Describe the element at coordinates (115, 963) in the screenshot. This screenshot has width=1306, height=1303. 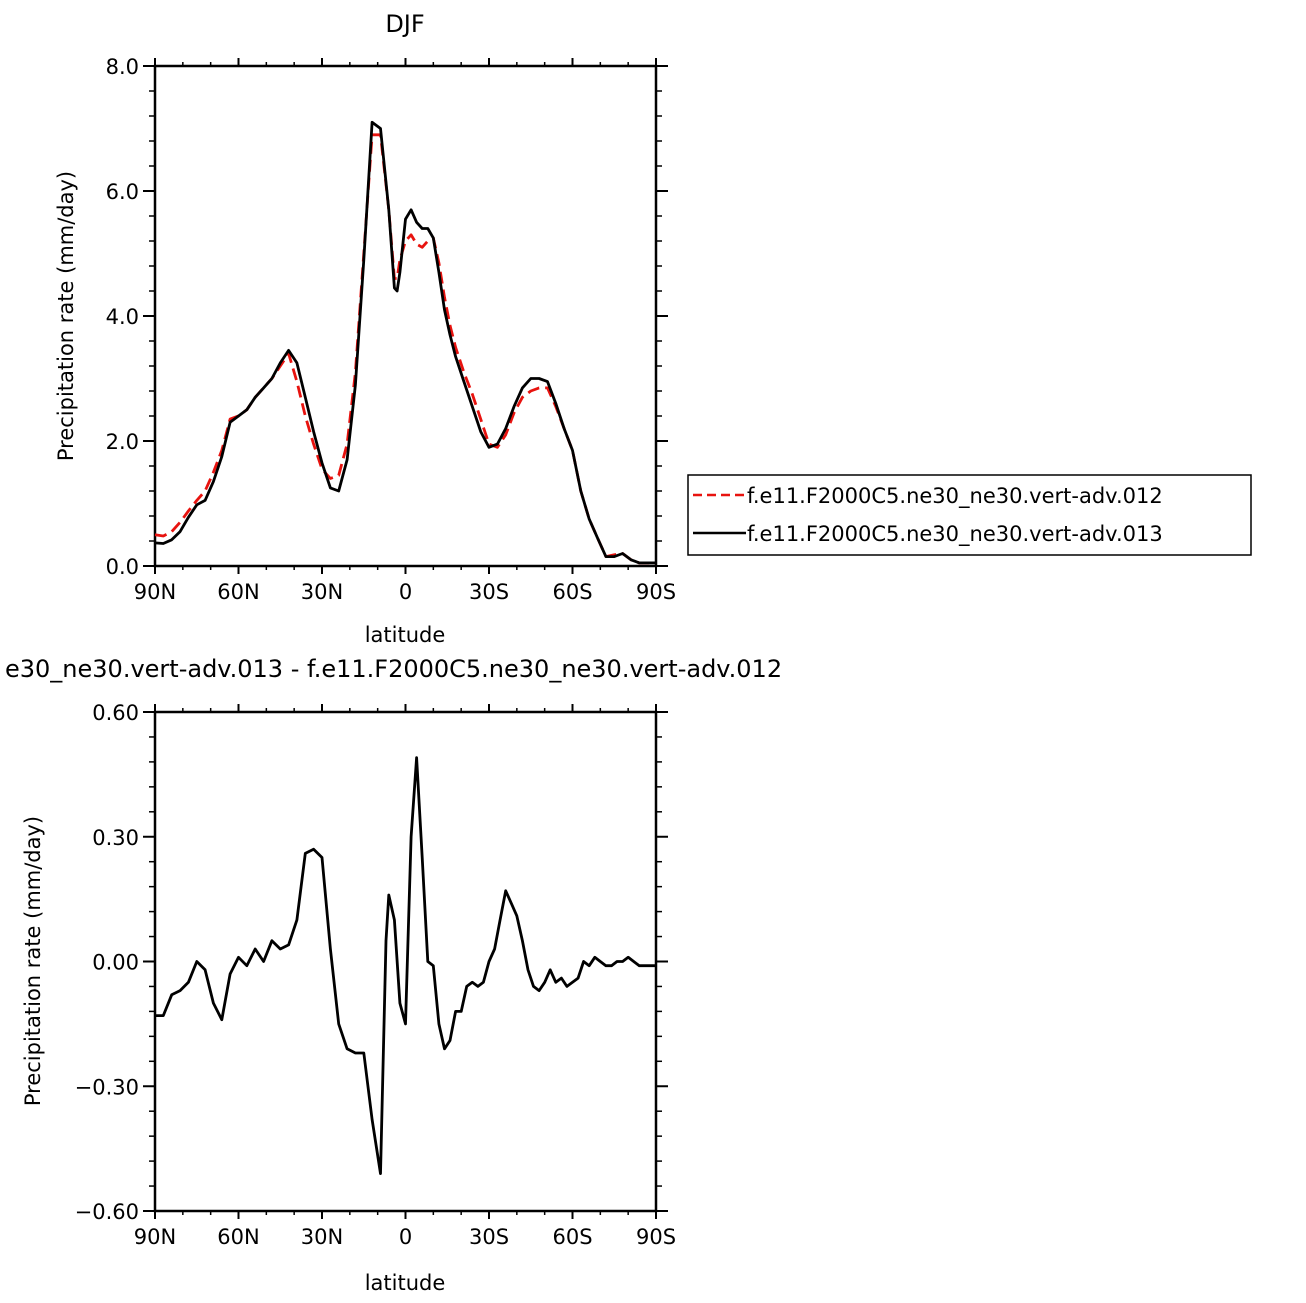
I see `bottom-y-tick-label: 0.00` at that location.